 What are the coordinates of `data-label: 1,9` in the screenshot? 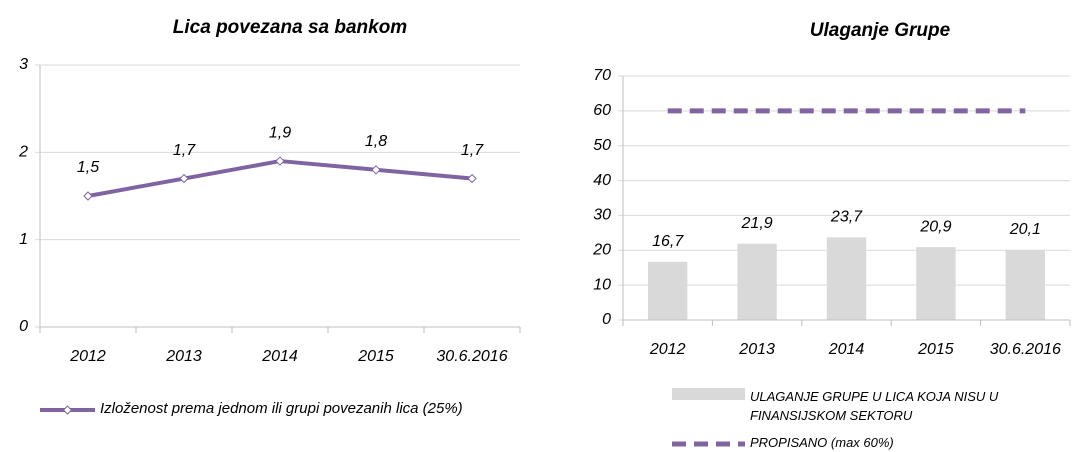 It's located at (280, 132).